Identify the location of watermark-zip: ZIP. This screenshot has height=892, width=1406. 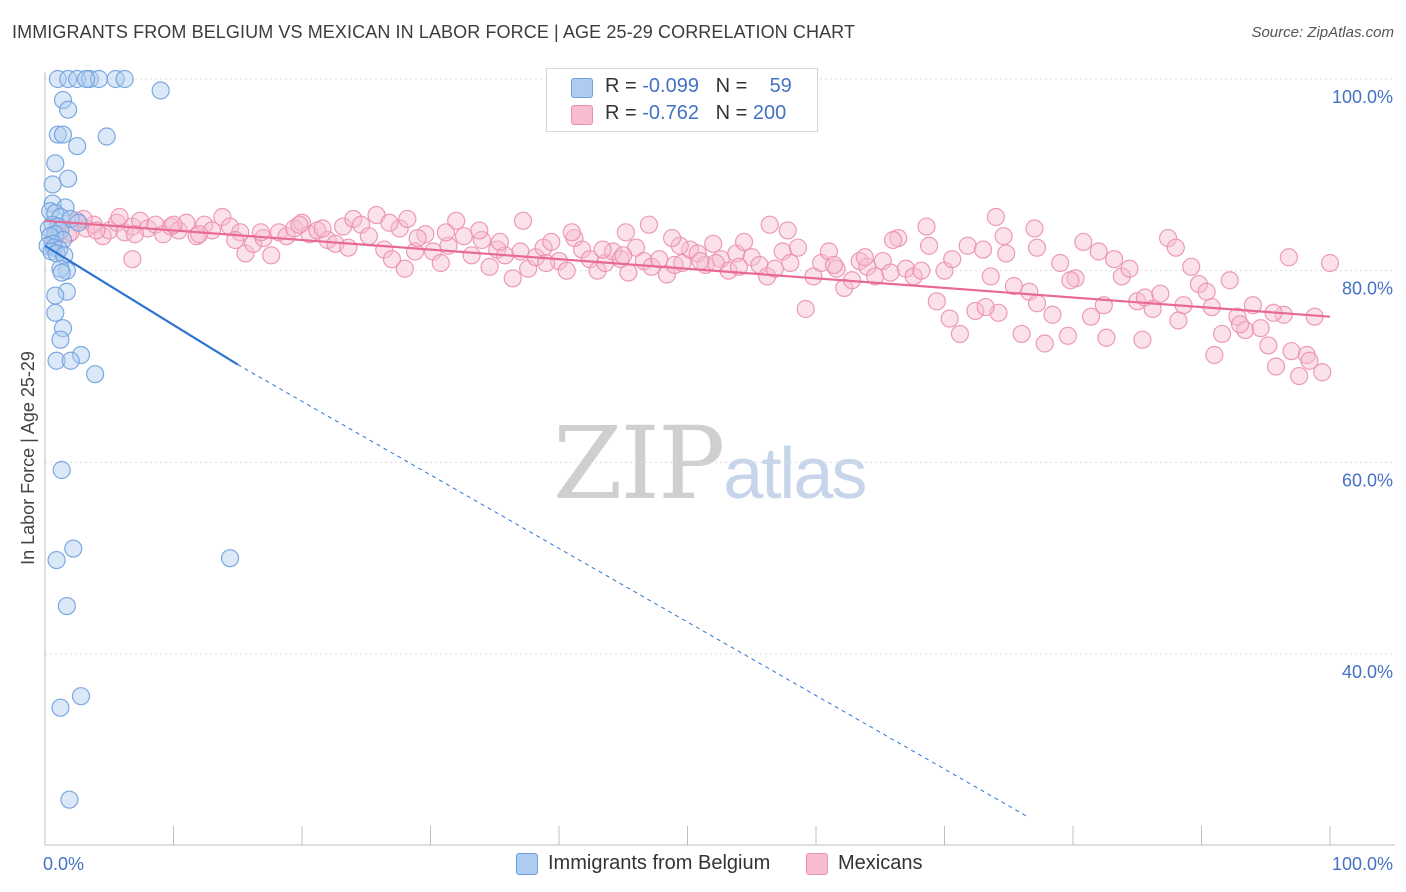
(639, 463).